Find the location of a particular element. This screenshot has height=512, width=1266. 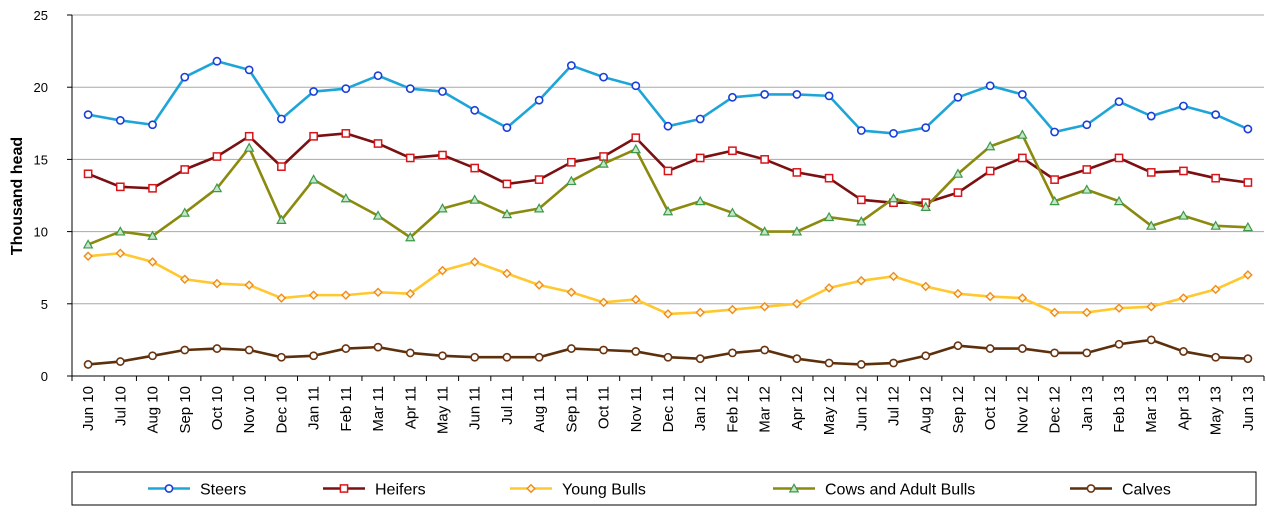

x-tick-label: Jan 13 is located at coordinates (1087, 408).